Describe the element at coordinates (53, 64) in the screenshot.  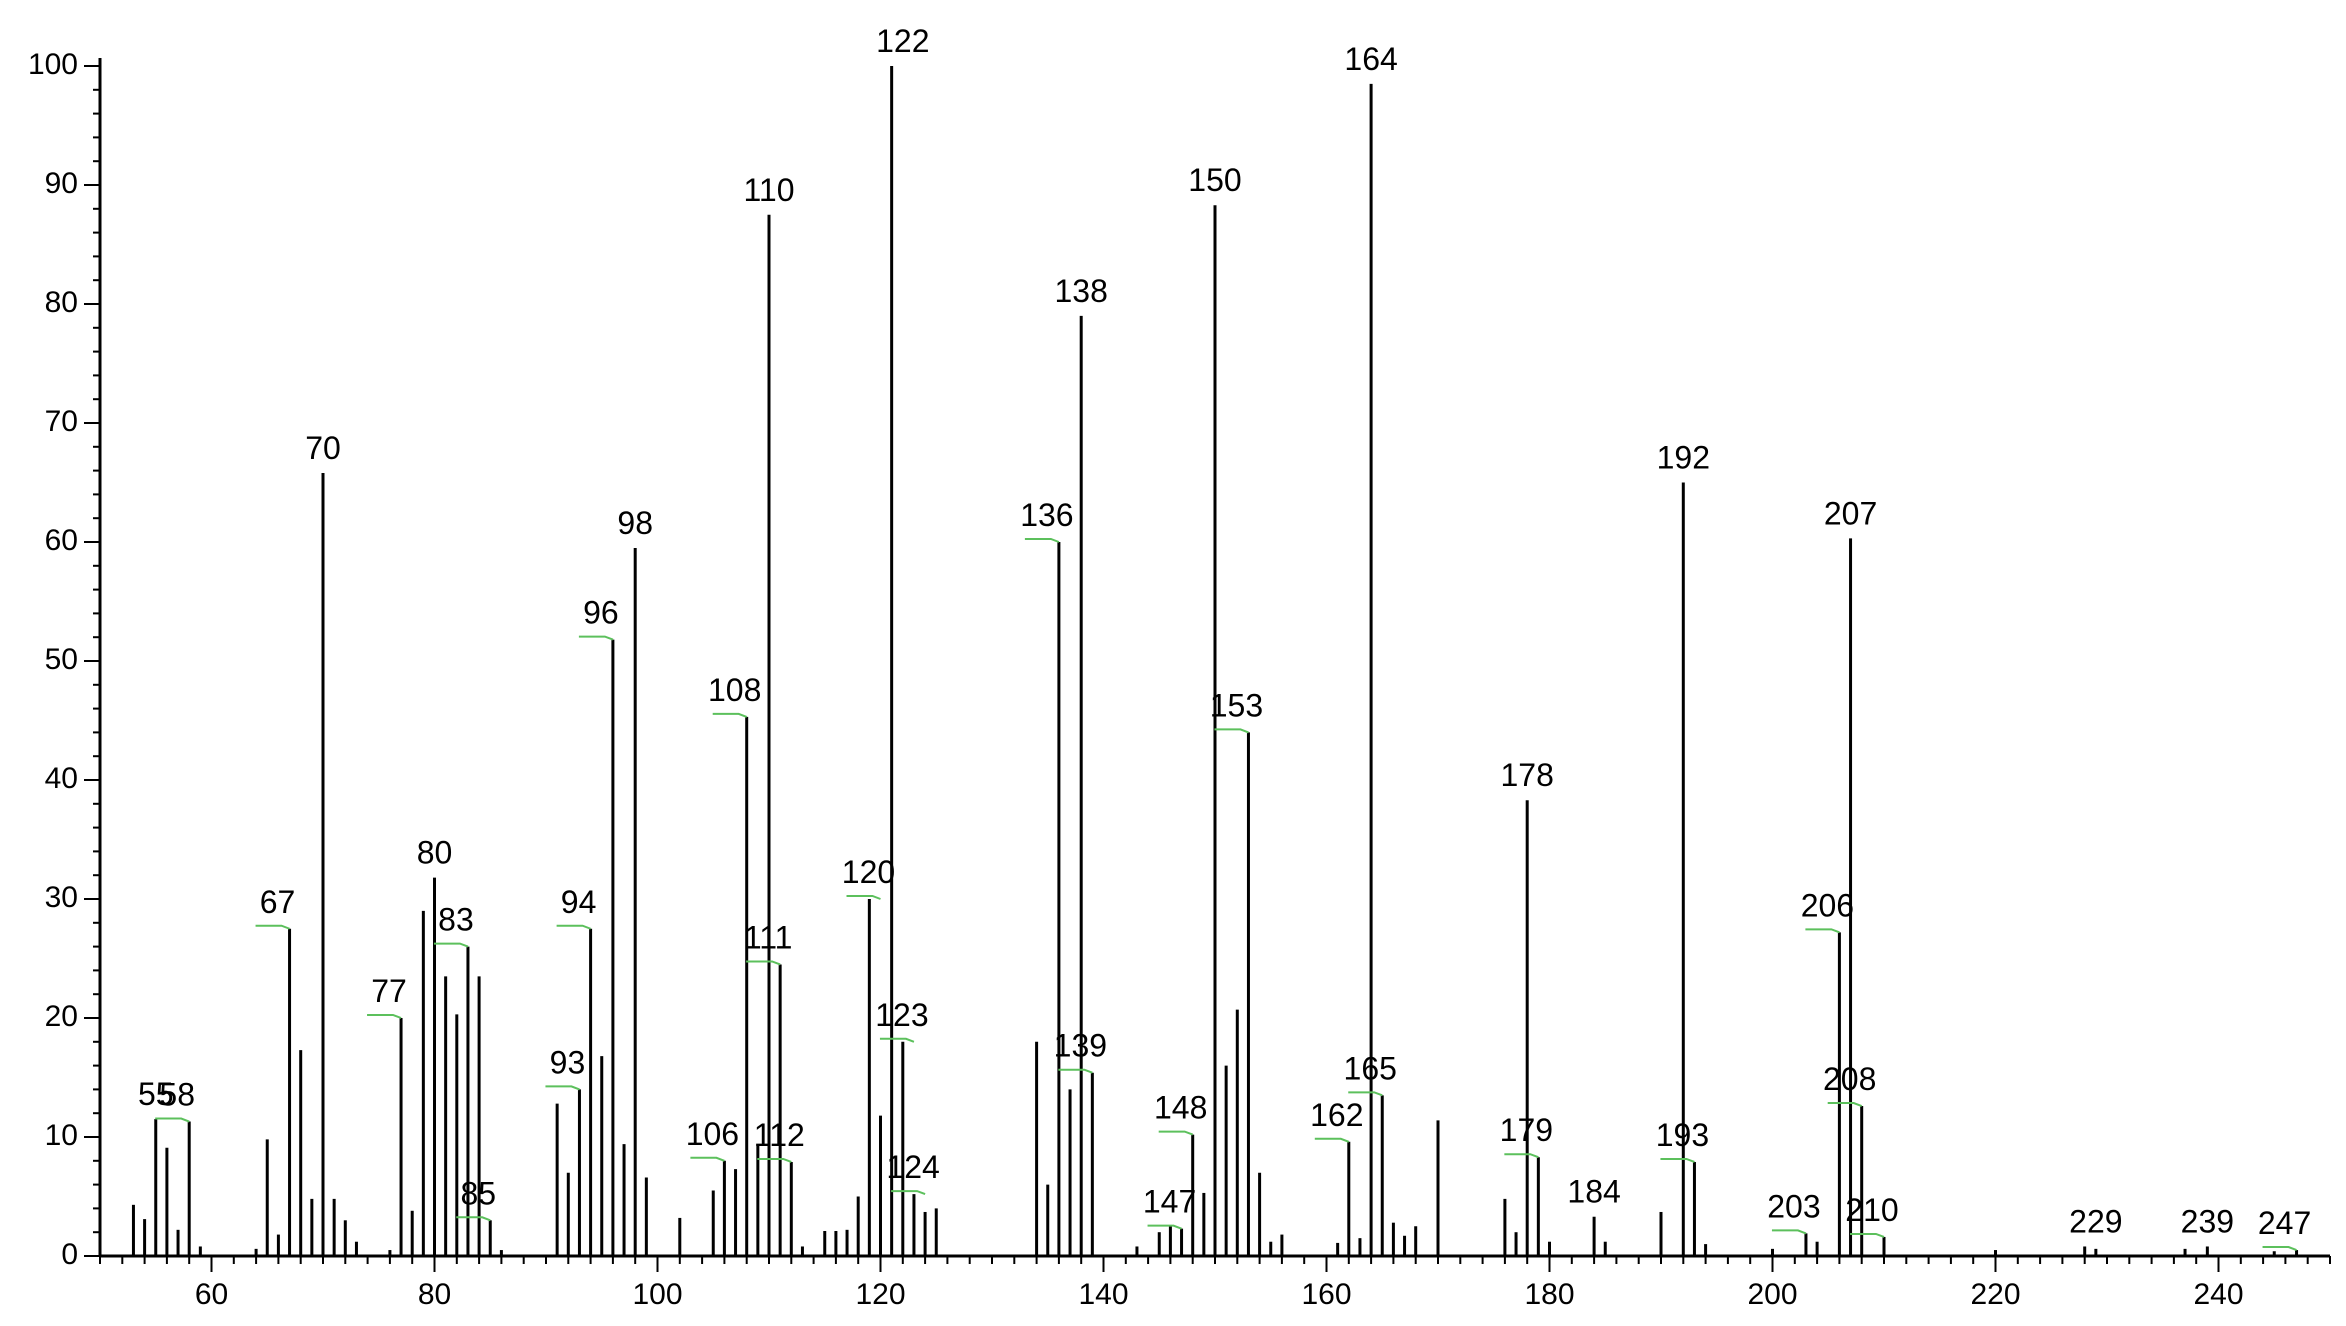
I see `y-tick-label: 100` at that location.